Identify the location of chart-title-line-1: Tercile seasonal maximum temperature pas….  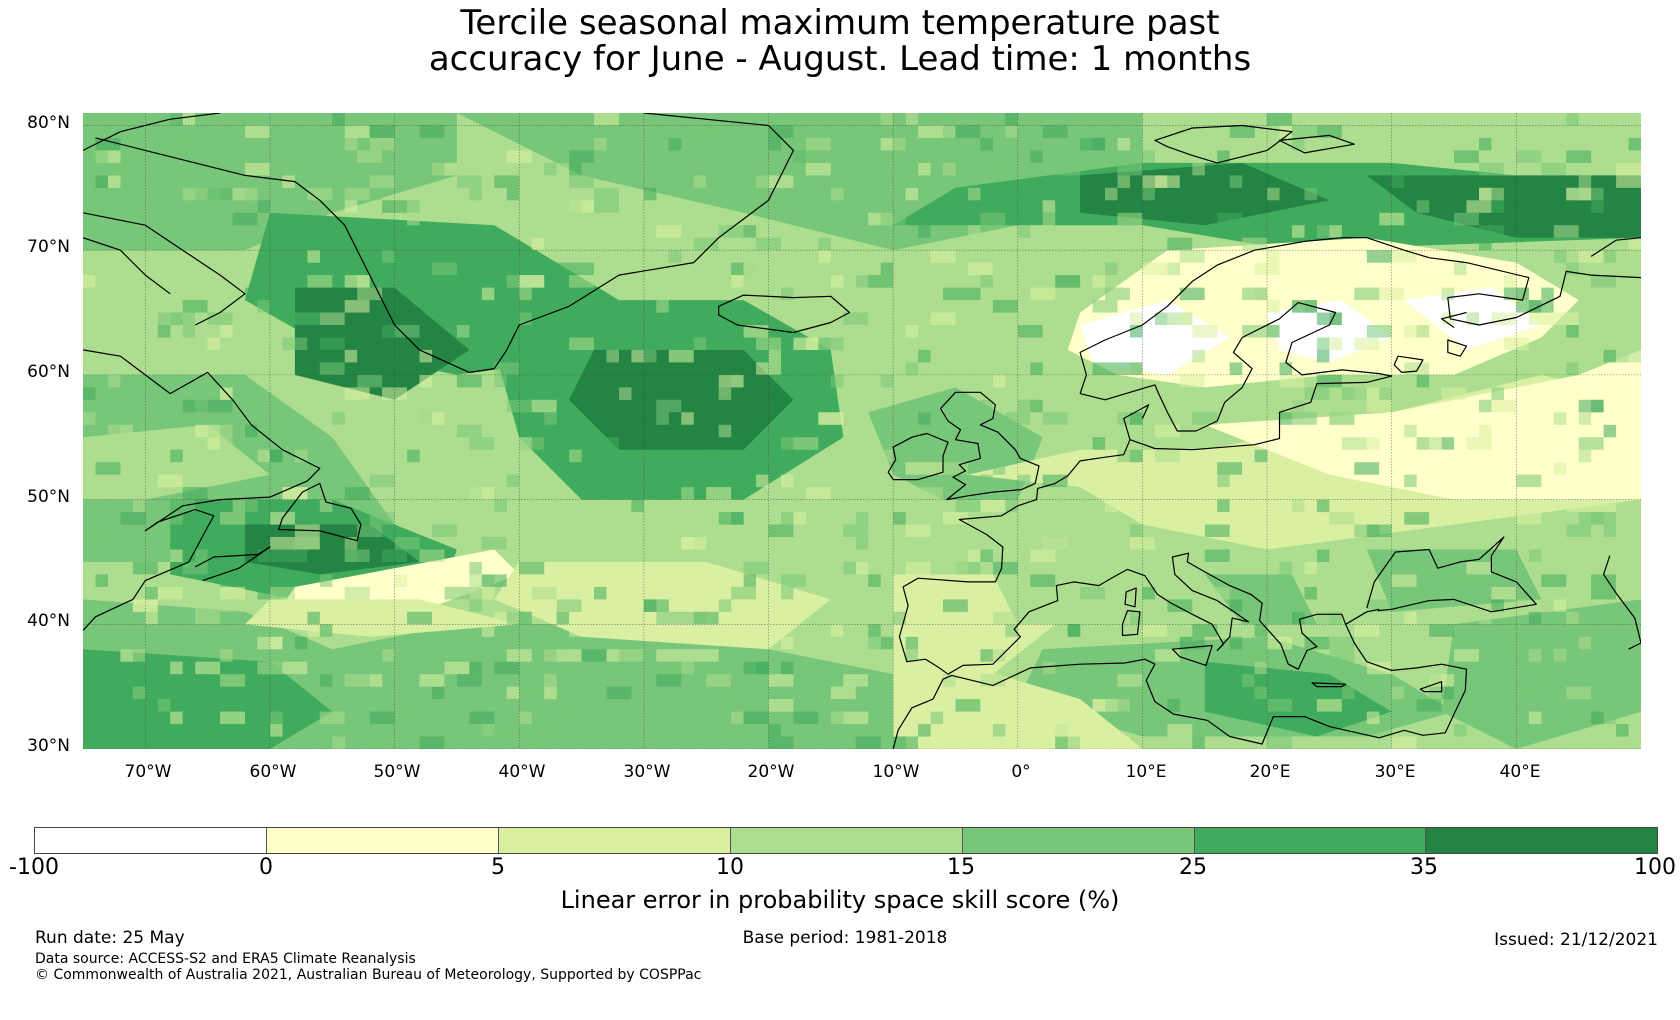
(840, 23).